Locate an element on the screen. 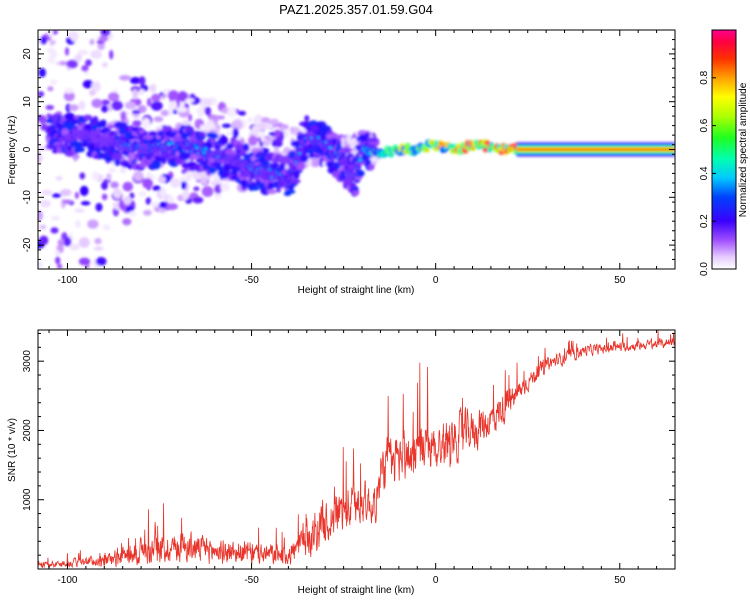 The width and height of the screenshot is (750, 600). y-tick-label: 1000 is located at coordinates (27, 499).